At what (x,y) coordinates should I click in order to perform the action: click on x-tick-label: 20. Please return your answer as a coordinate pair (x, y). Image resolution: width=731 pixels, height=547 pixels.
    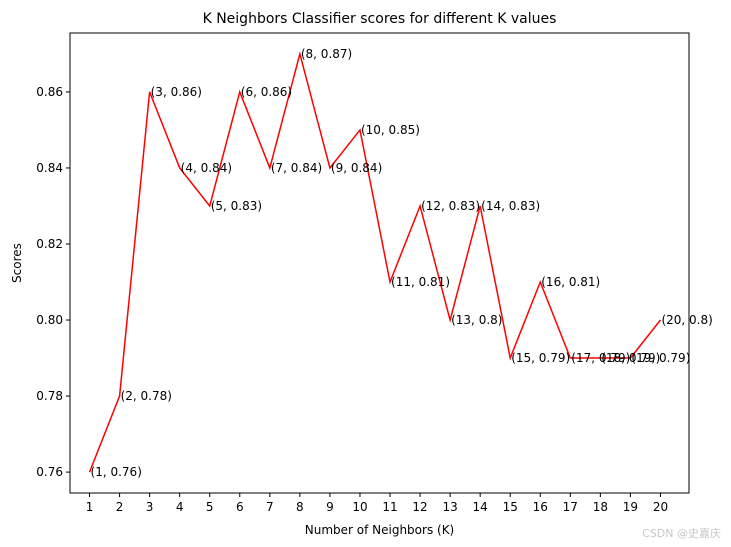
    Looking at the image, I should click on (660, 507).